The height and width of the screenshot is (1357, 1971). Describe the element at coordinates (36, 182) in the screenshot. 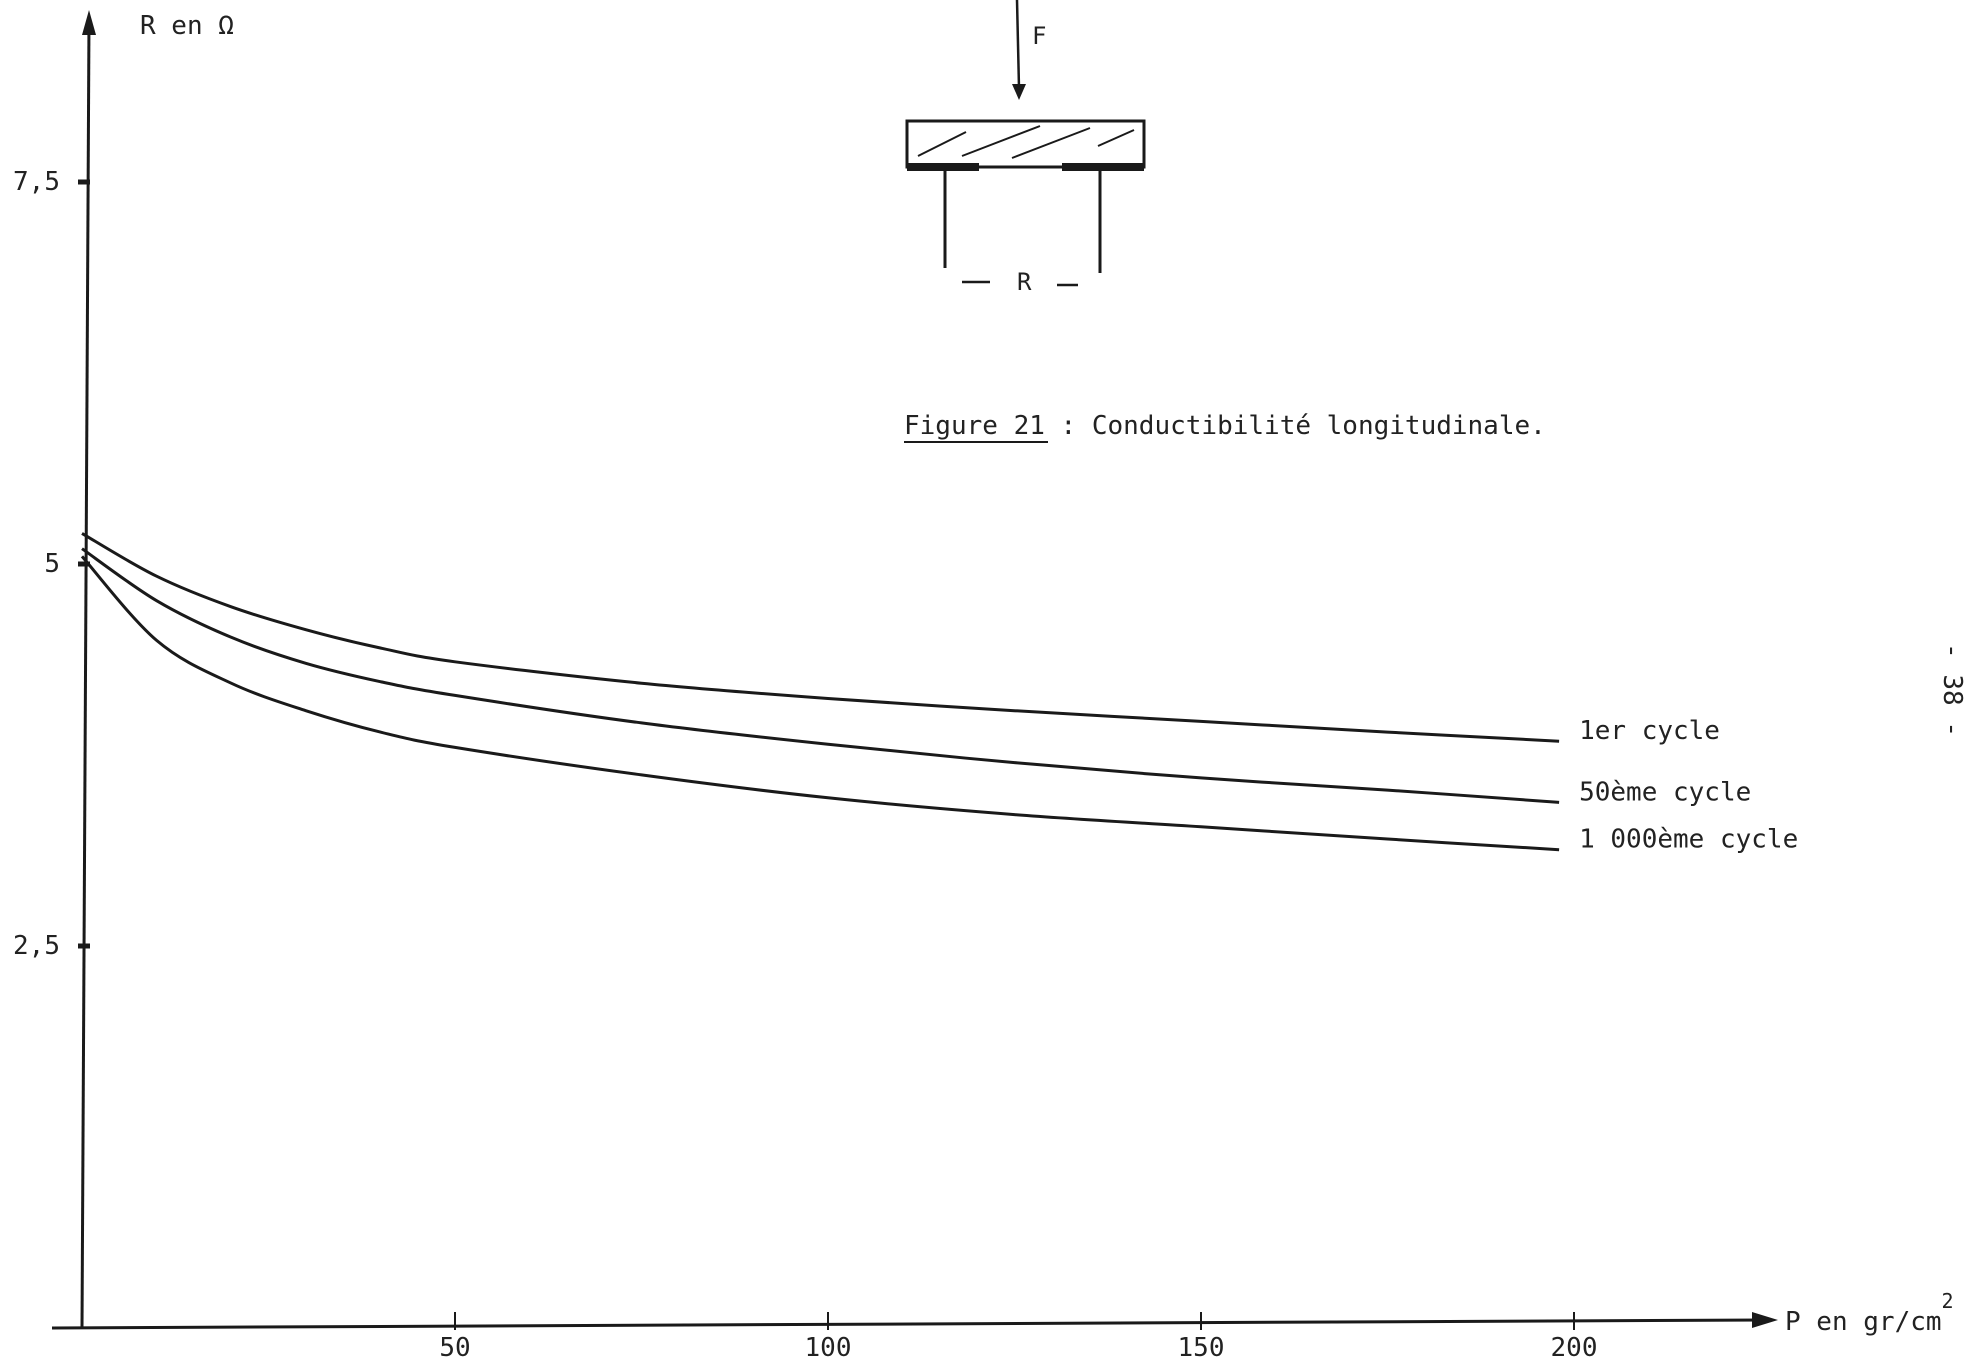

I see `y-tick-label: 7,5` at that location.